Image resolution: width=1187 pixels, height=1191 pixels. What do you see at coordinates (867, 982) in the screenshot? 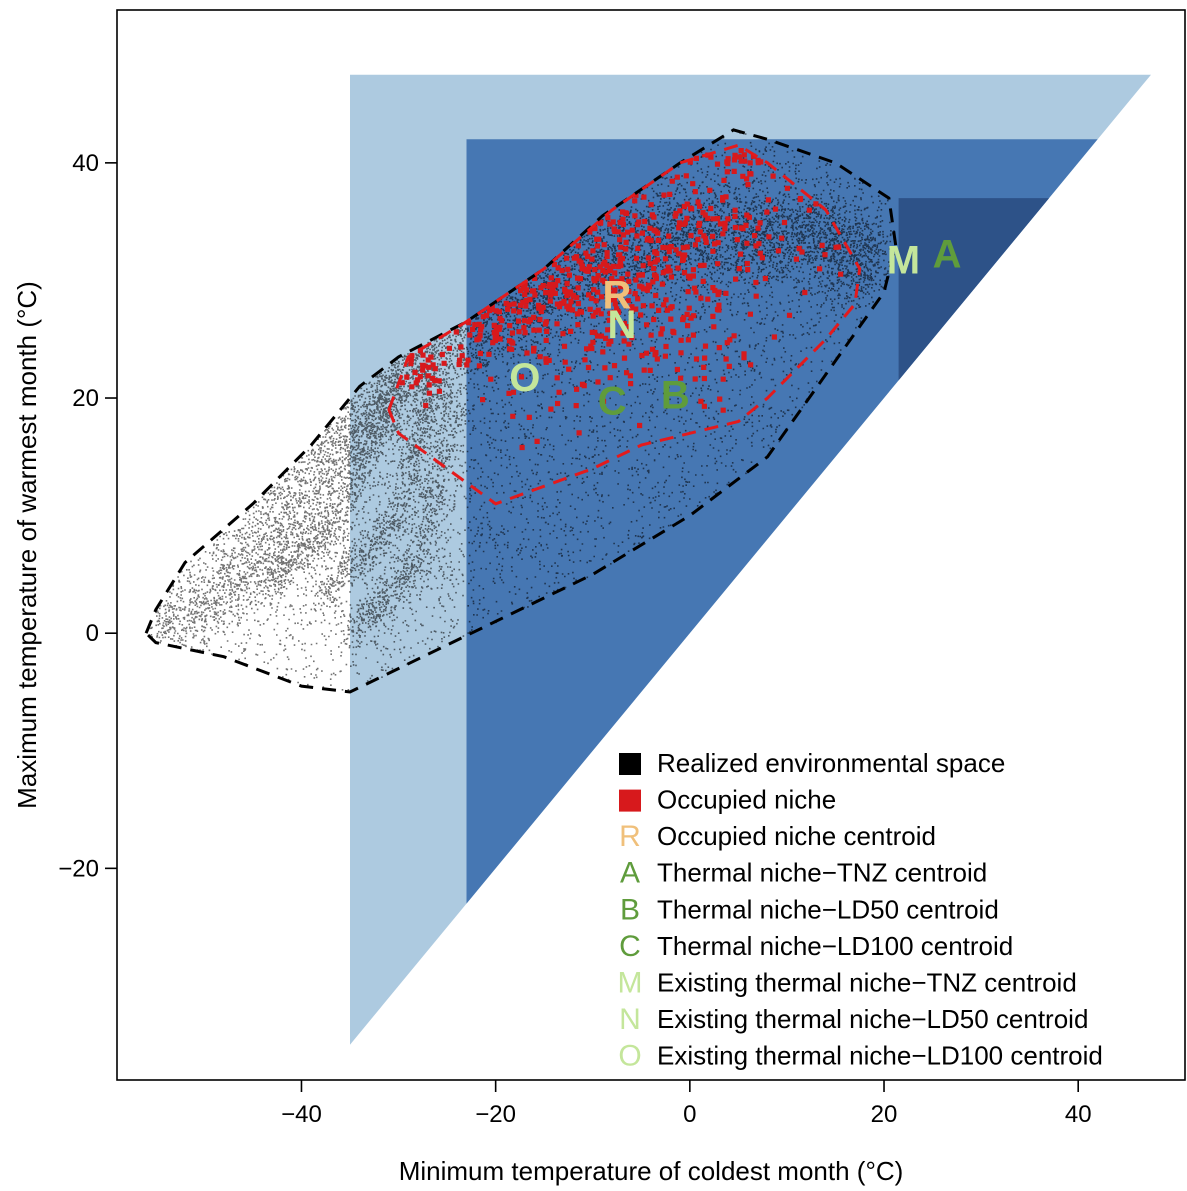
I see `legend-label: Existing thermal niche−TNZ centroid` at bounding box center [867, 982].